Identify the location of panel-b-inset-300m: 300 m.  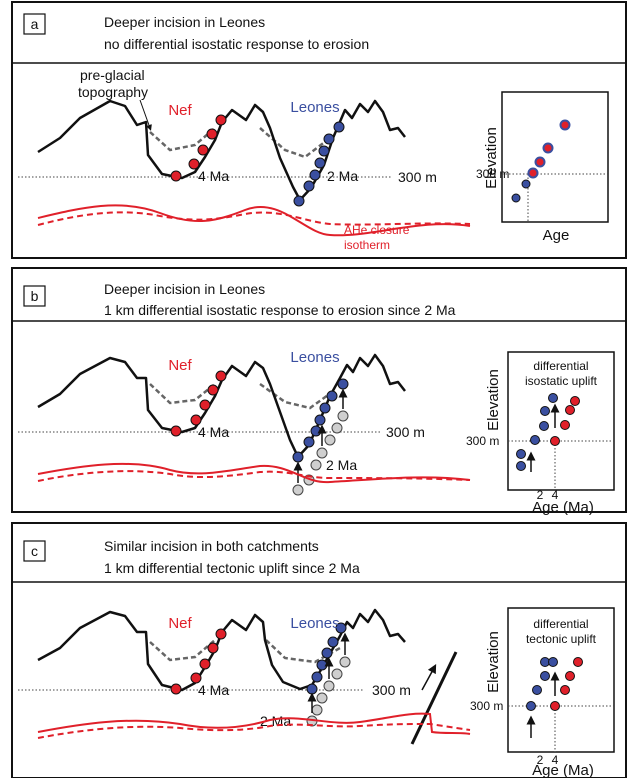
(482, 441).